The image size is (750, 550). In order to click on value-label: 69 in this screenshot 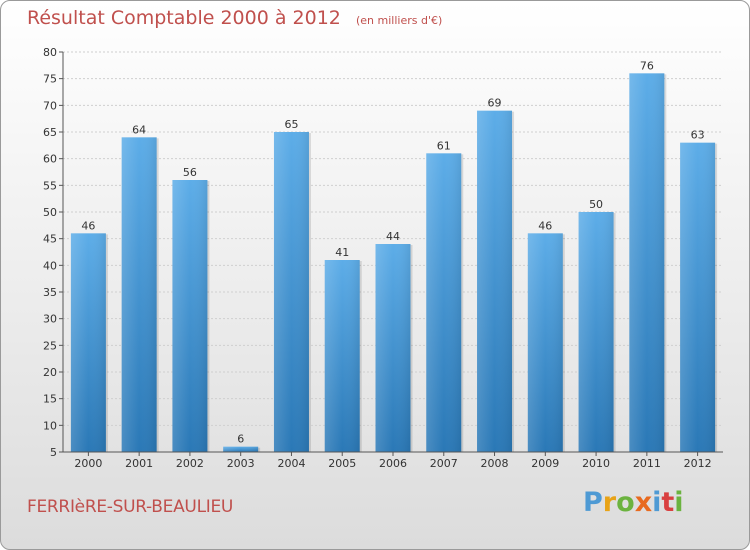, I will do `click(495, 103)`.